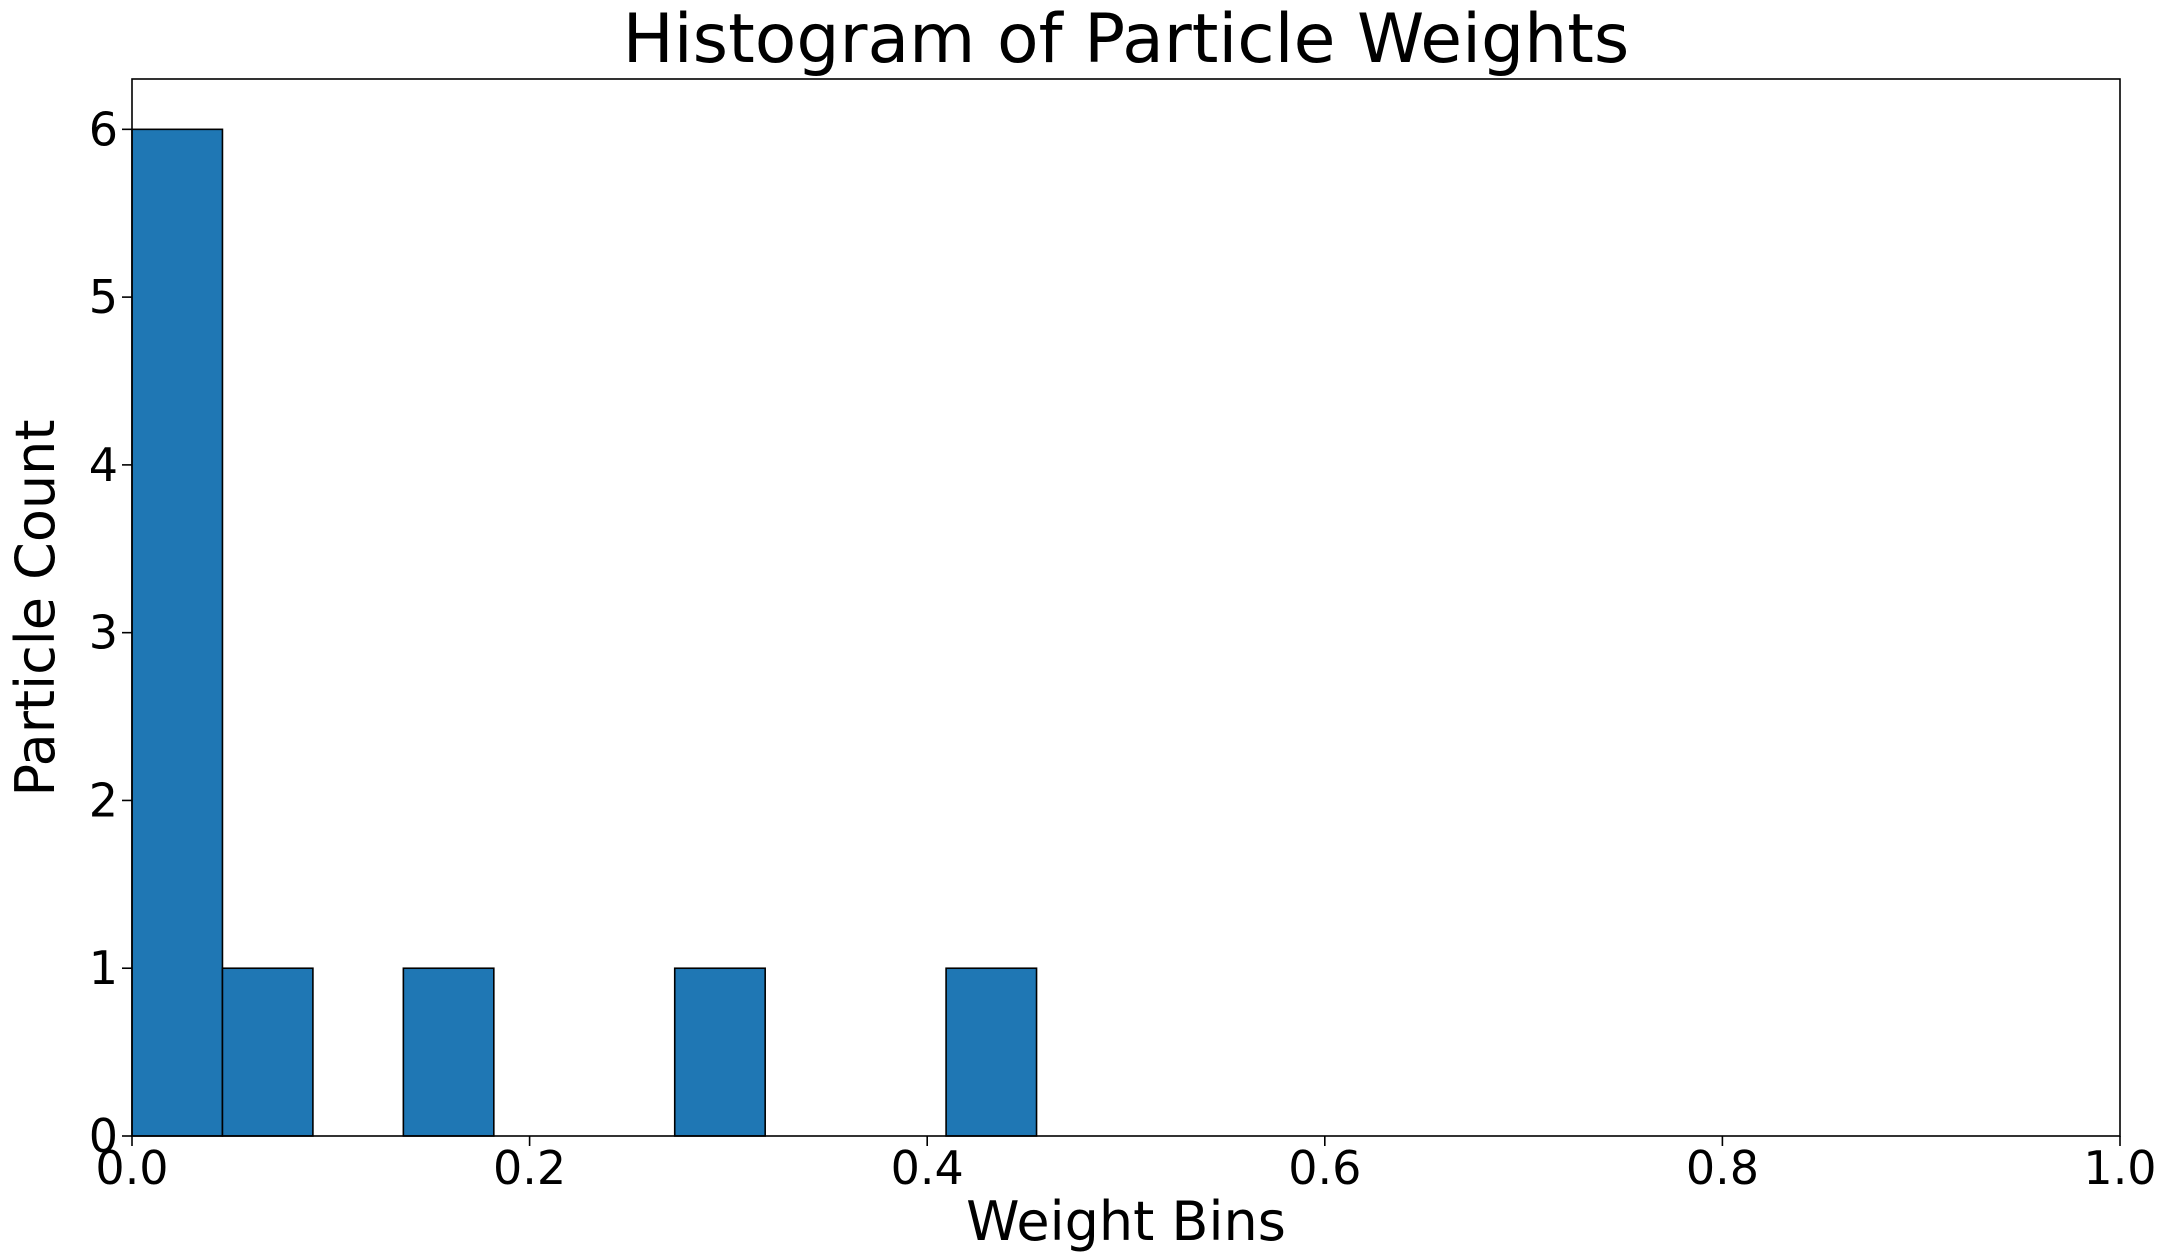 The width and height of the screenshot is (2172, 1252). I want to click on y-axis-ticks: 0 1 2 3 4 5 6, so click(110, 632).